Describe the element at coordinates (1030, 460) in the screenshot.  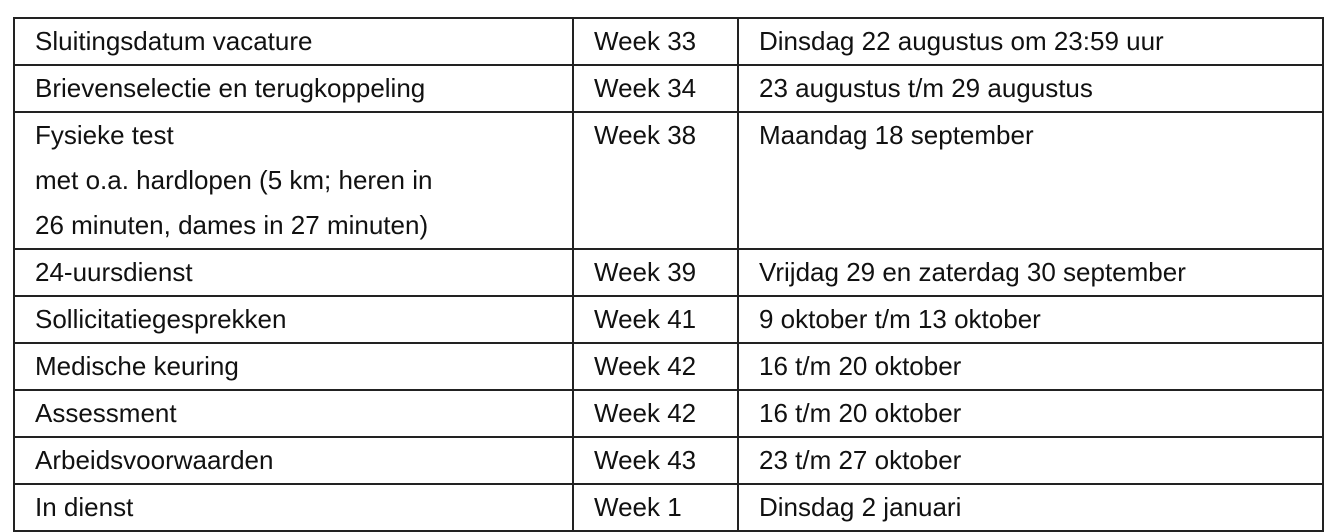
I see `date-cell: 23 t/m 27 oktober` at that location.